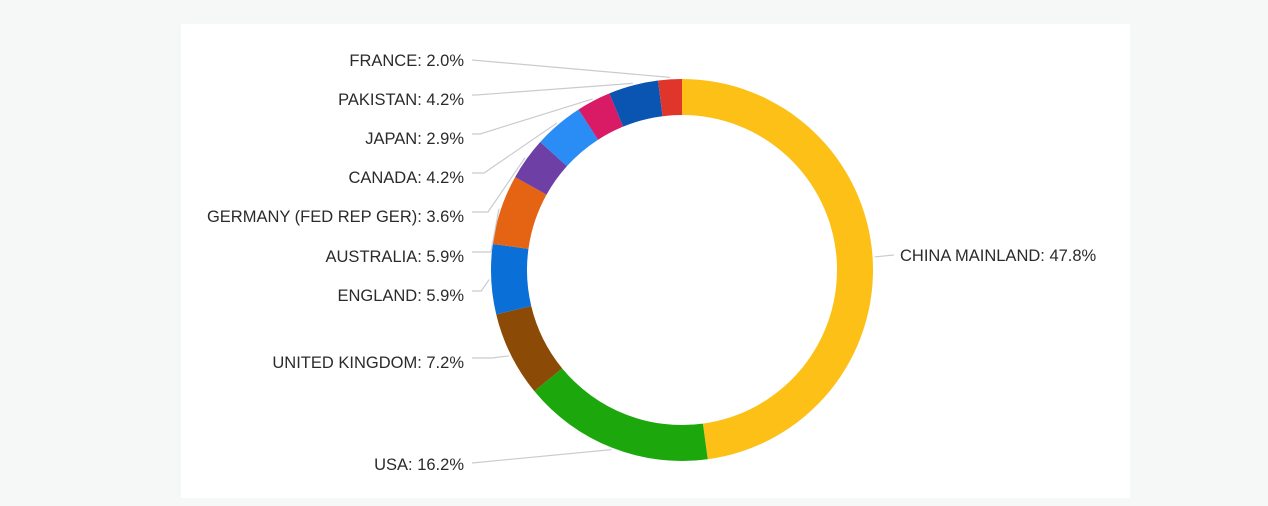 This screenshot has width=1268, height=506. I want to click on leader-line-japan, so click(532, 116).